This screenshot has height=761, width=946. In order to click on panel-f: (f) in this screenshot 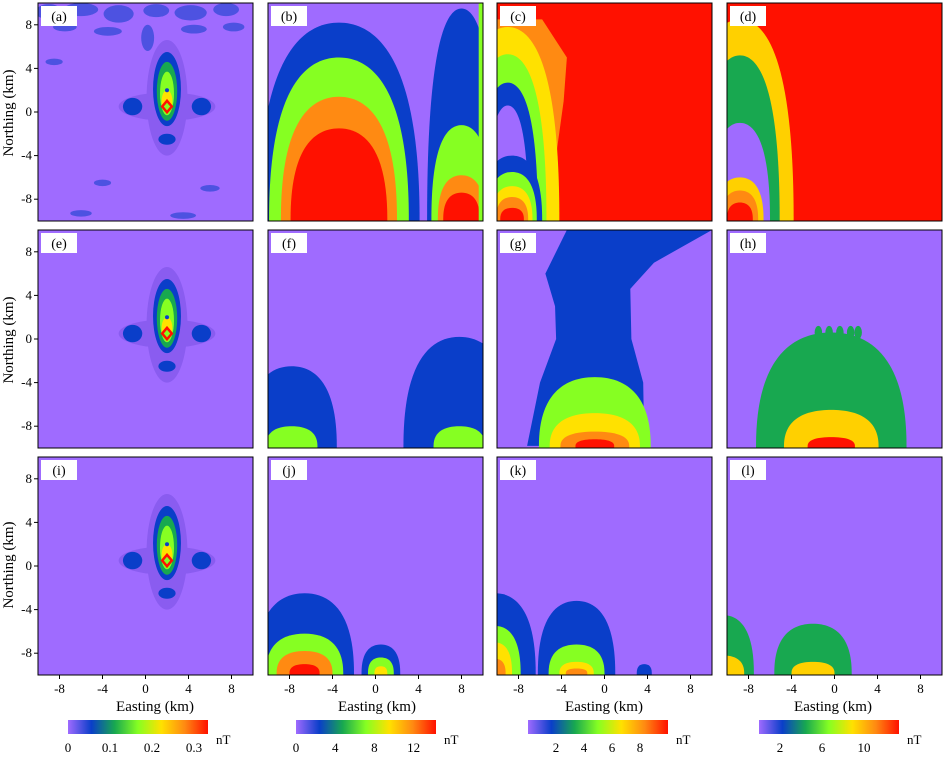, I will do `click(375, 339)`.